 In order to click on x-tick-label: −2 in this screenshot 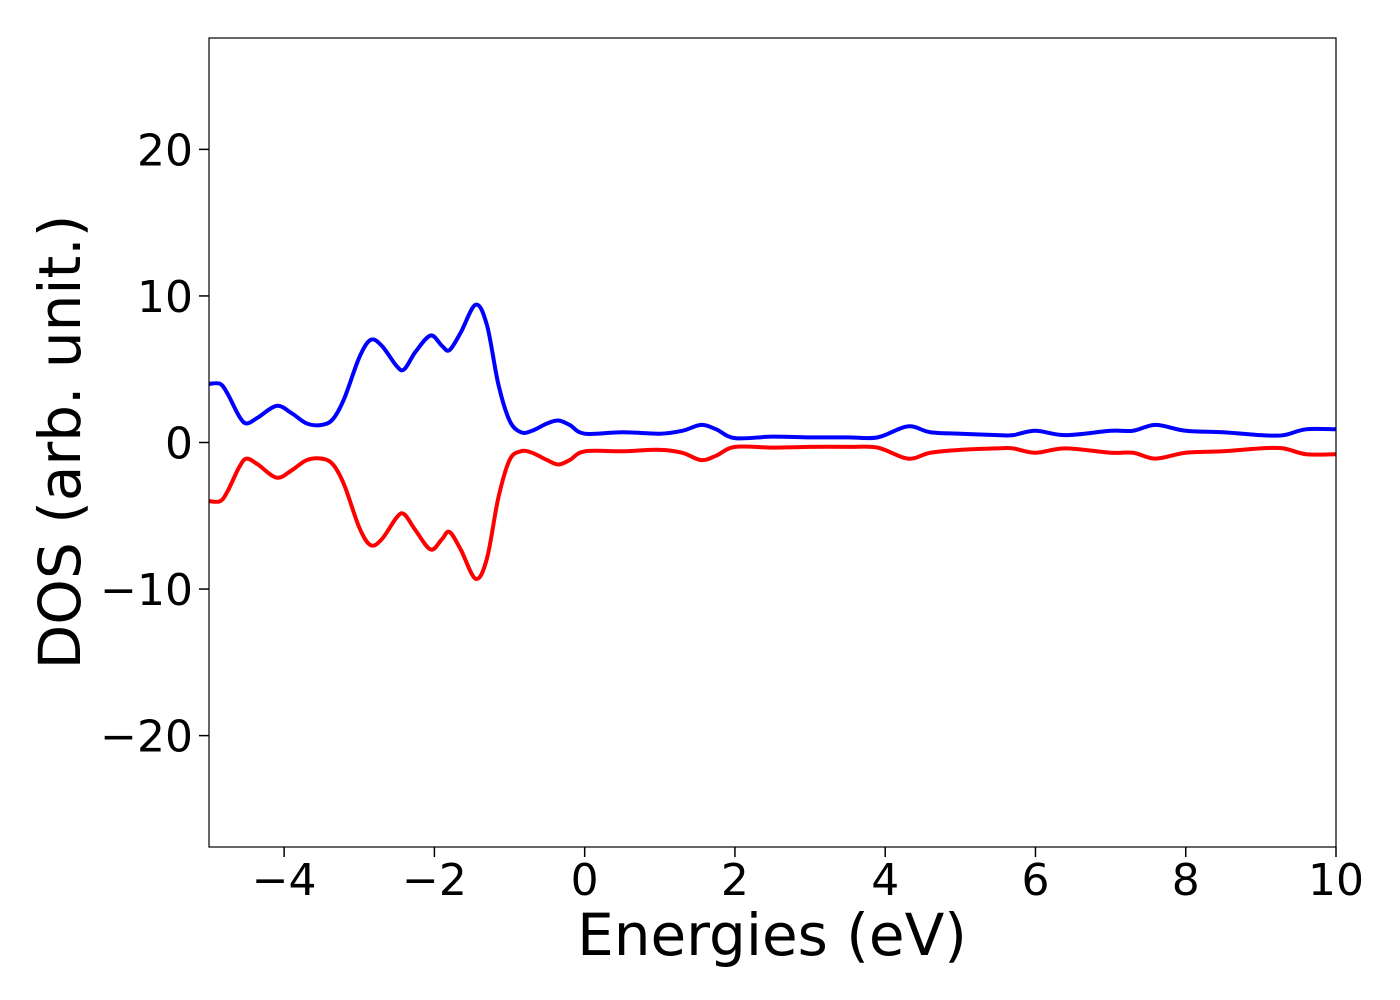, I will do `click(434, 880)`.